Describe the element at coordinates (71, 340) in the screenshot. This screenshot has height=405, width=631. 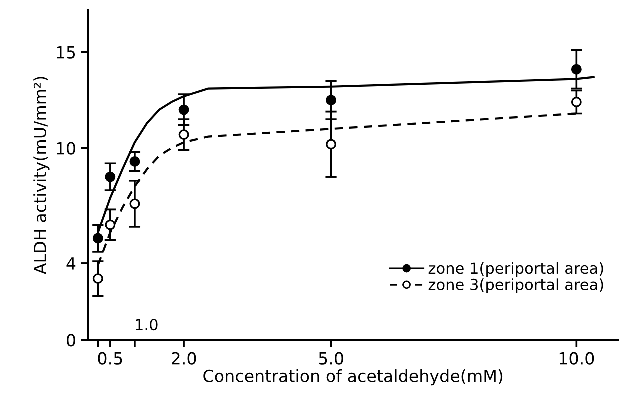
I see `y-tick-label: 0` at that location.